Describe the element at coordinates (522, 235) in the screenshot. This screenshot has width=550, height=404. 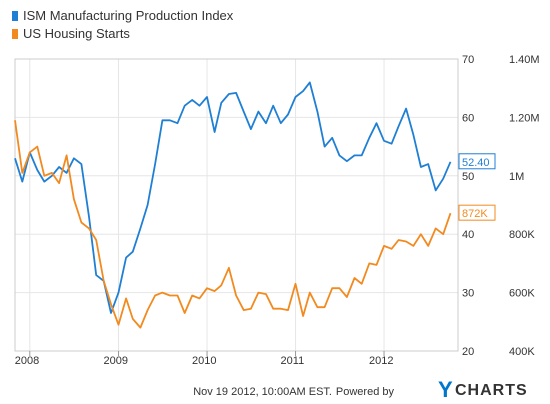
I see `right-axis-tick-label: 800K` at that location.